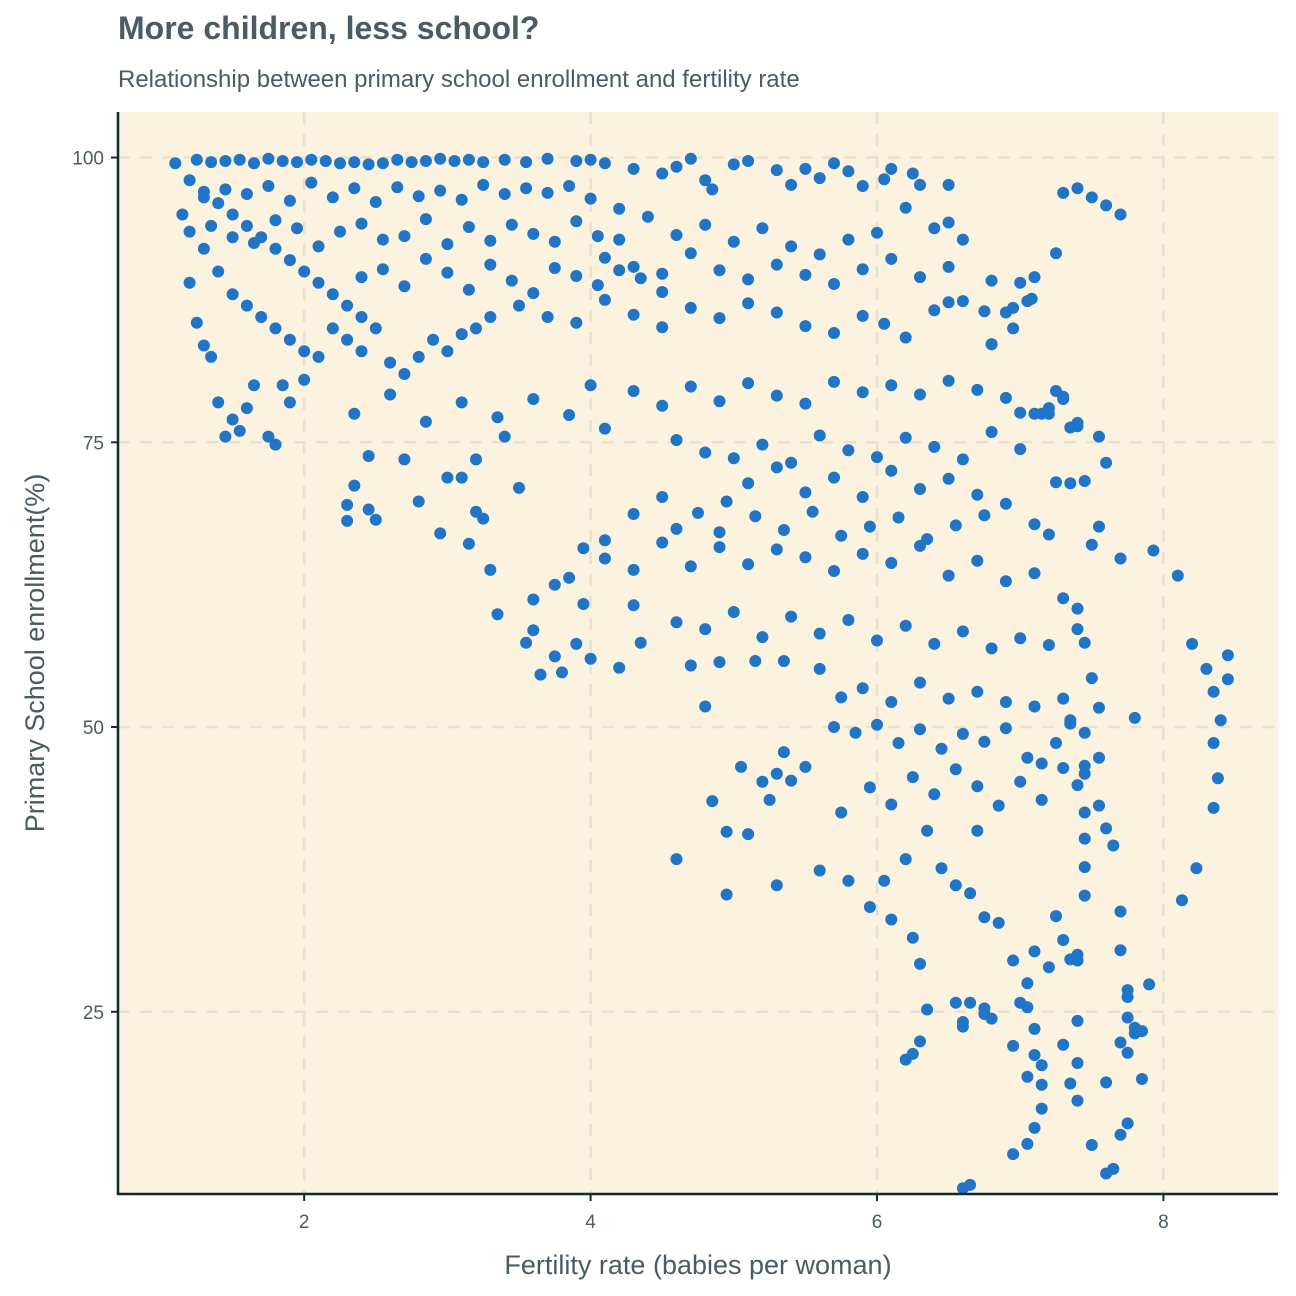  What do you see at coordinates (93, 1013) in the screenshot?
I see `y-tick-label: 25` at bounding box center [93, 1013].